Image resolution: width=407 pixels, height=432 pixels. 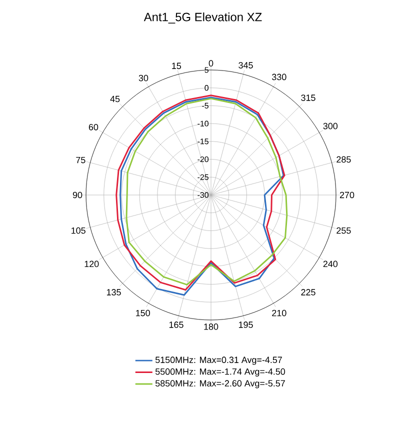 I want to click on spoke-label: 195, so click(x=245, y=325).